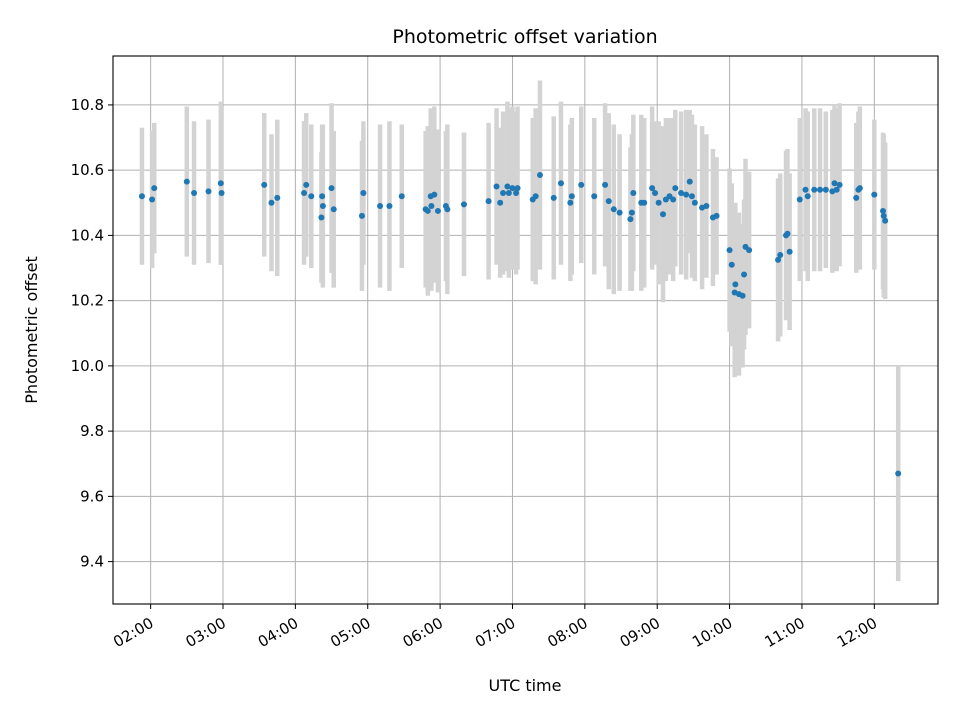 This screenshot has width=960, height=720. What do you see at coordinates (524, 37) in the screenshot?
I see `chart-title: Photometric offset variation` at bounding box center [524, 37].